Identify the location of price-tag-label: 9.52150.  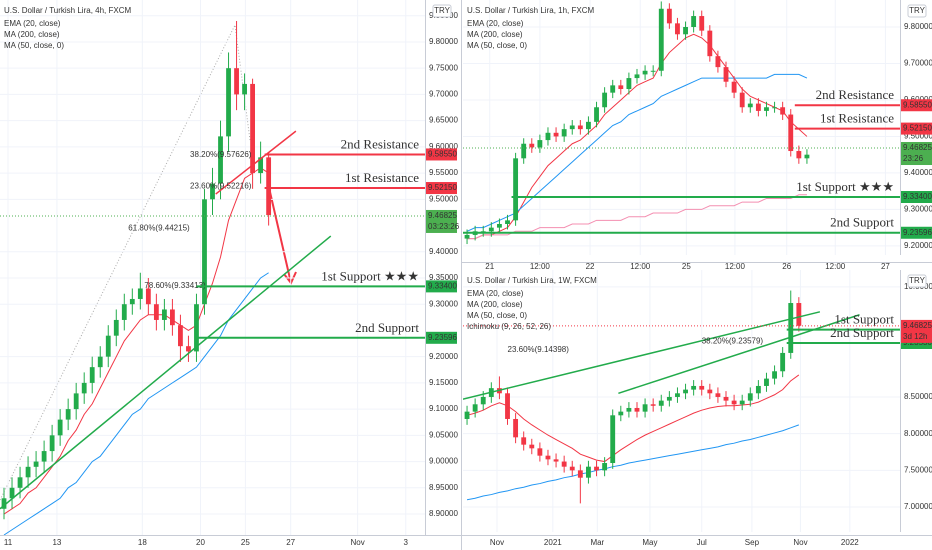
(917, 128).